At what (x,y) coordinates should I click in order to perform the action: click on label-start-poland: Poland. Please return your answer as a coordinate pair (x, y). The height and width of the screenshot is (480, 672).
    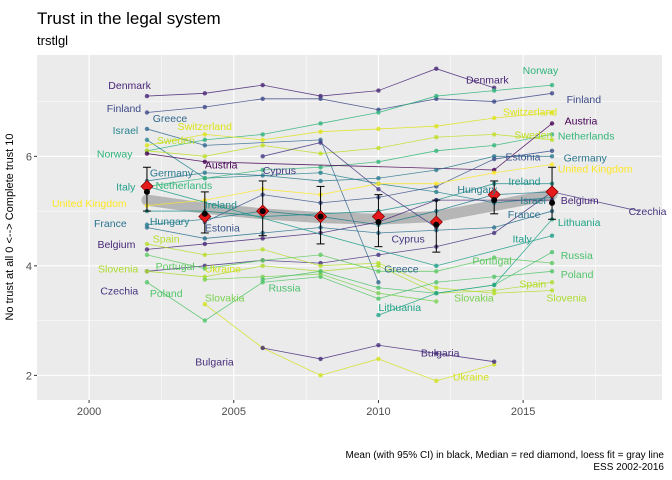
    Looking at the image, I should click on (166, 294).